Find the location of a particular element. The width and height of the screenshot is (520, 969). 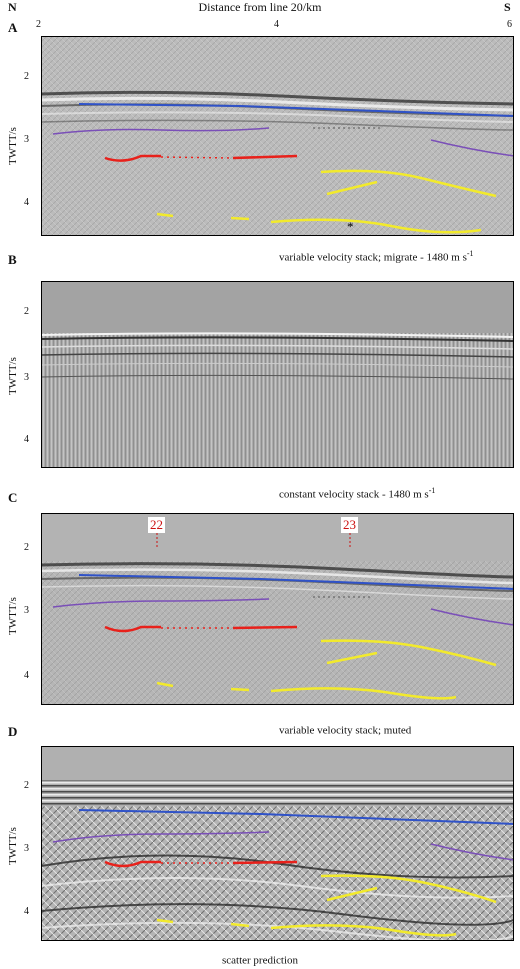

panel-a-ytick-4: 4 is located at coordinates (26, 202).